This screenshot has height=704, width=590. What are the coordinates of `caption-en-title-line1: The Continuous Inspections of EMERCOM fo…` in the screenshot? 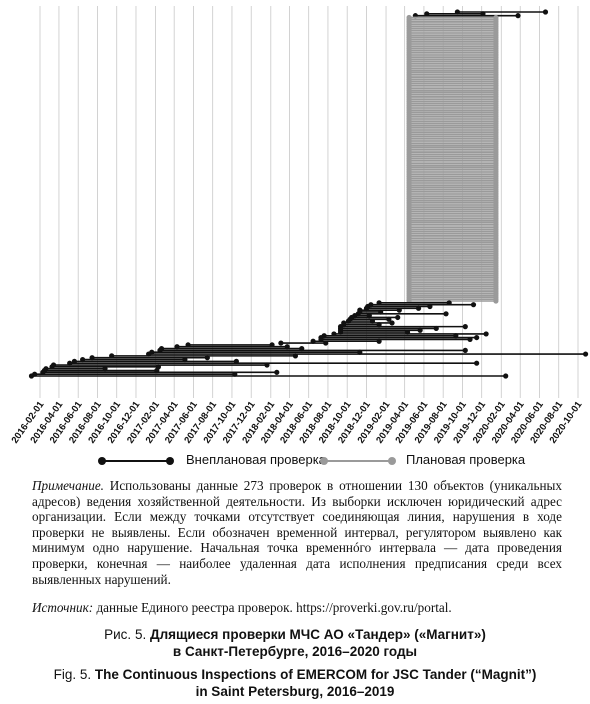 It's located at (315, 674).